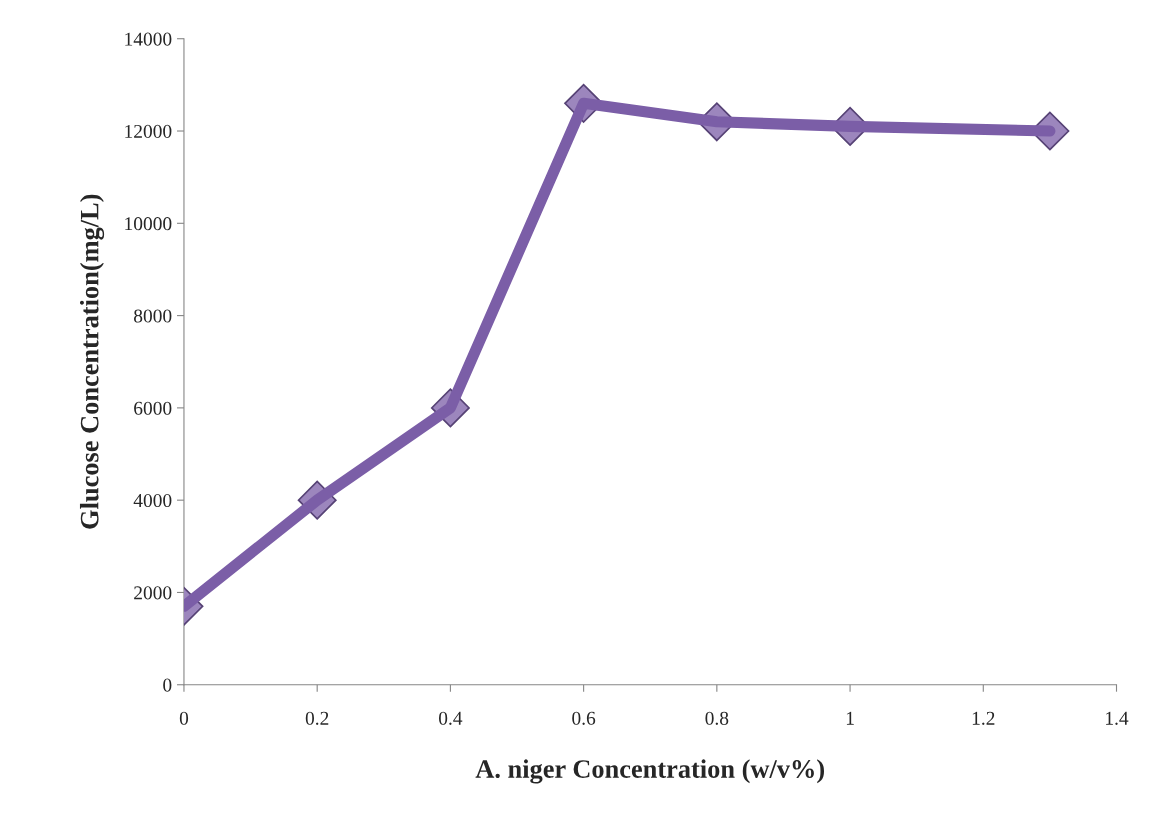  I want to click on x-tick-label: 1, so click(850, 718).